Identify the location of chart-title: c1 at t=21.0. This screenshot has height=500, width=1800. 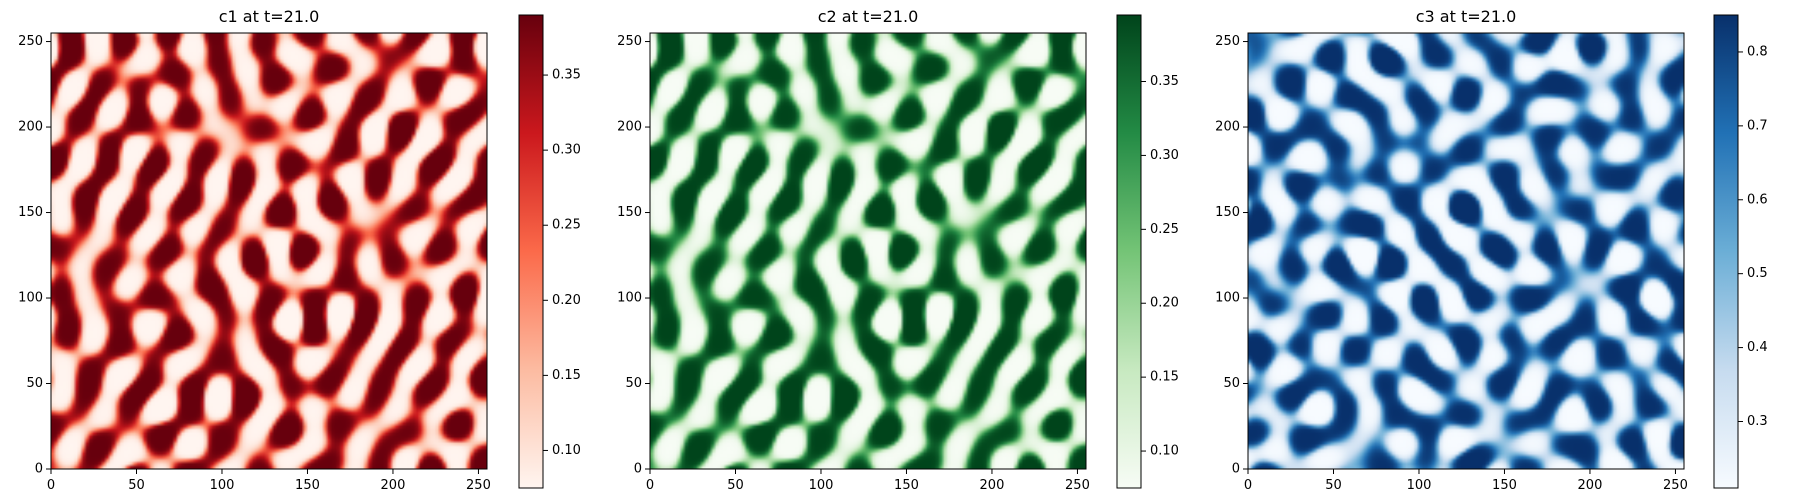
(269, 16).